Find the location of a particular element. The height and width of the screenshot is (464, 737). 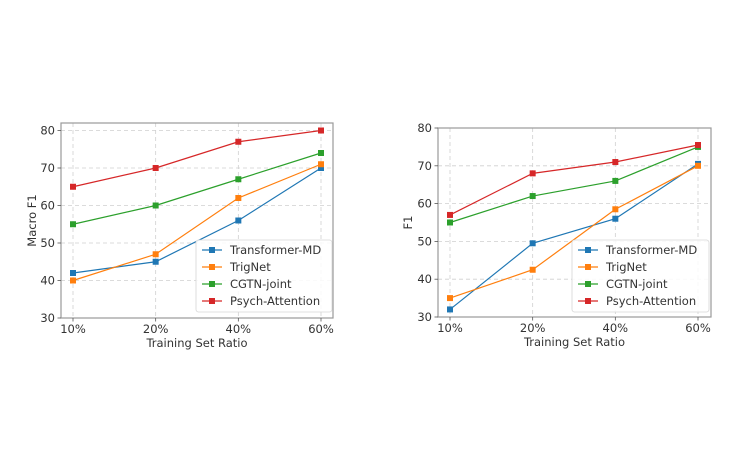

y-axis-label: Macro F1 is located at coordinates (32, 220).